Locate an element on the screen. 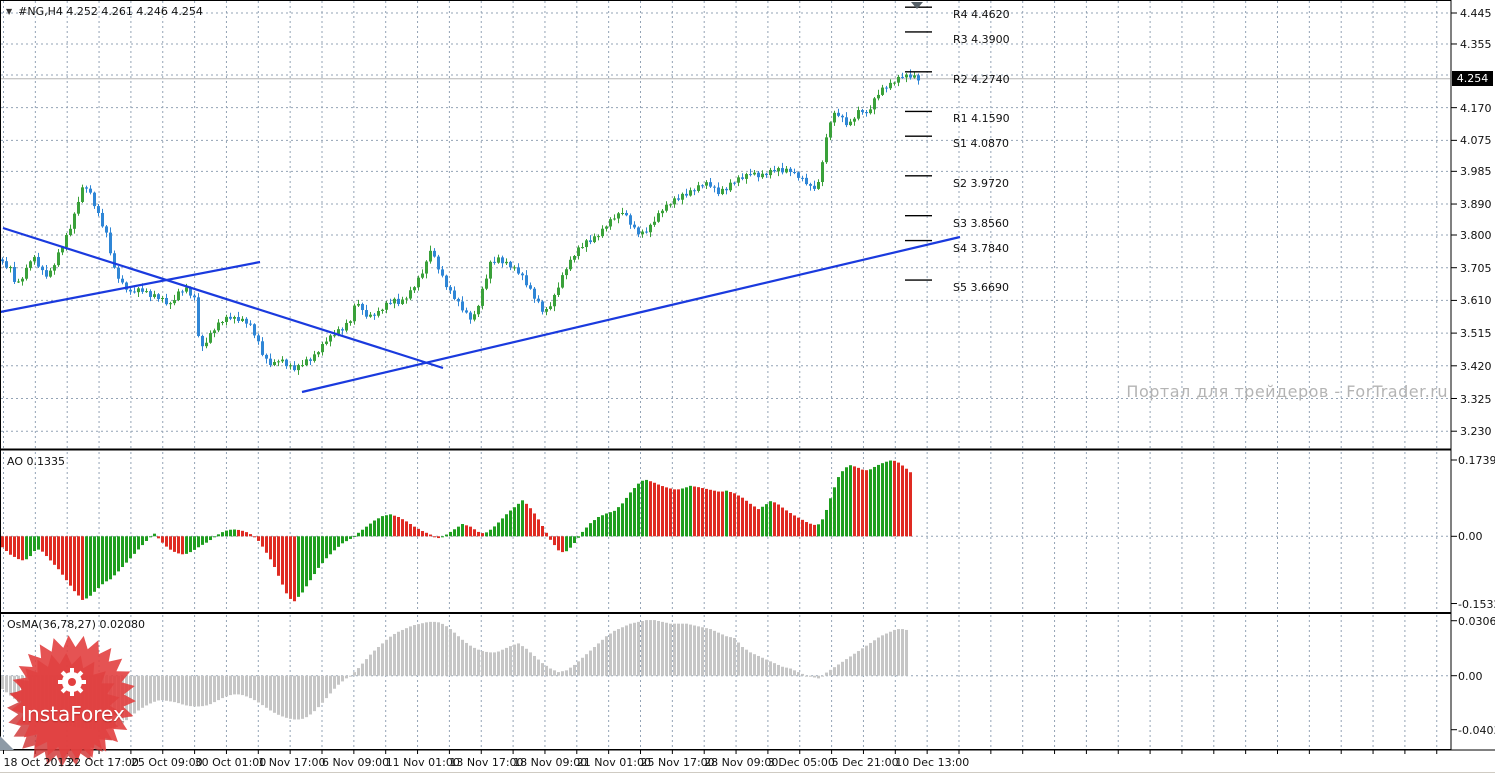  fortrader-watermark: Портал для трейдеров - ForTrader.ru is located at coordinates (1287, 391).